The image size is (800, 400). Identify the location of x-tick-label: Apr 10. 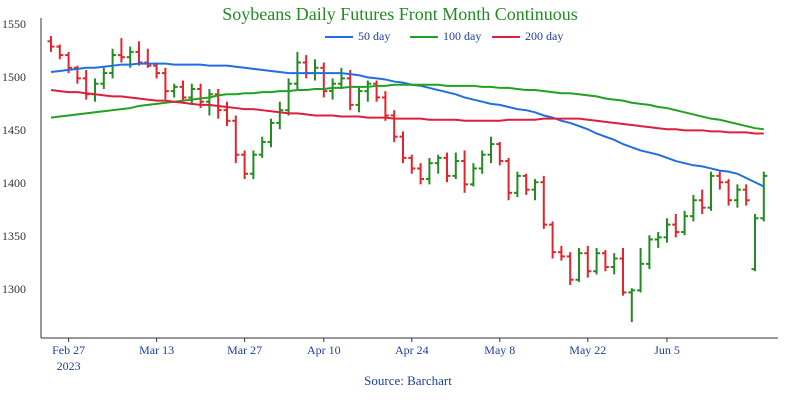
(324, 350).